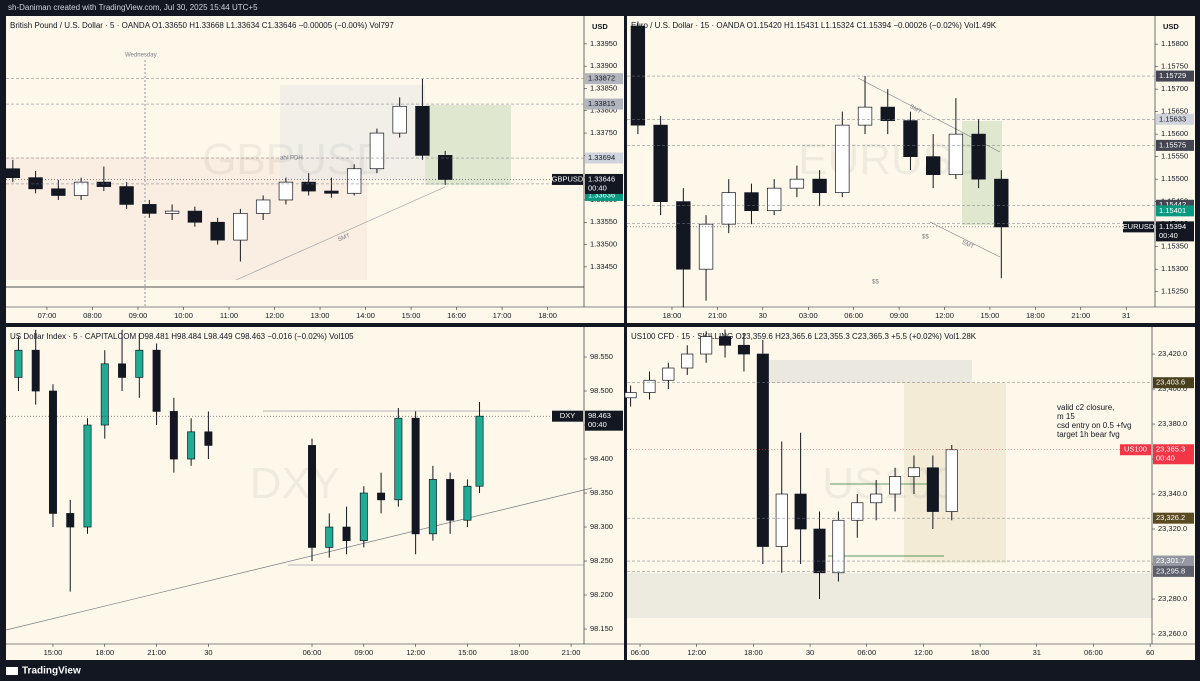 Image resolution: width=1200 pixels, height=681 pixels. Describe the element at coordinates (1174, 88) in the screenshot. I see `y-tick-label: 1.15700` at that location.